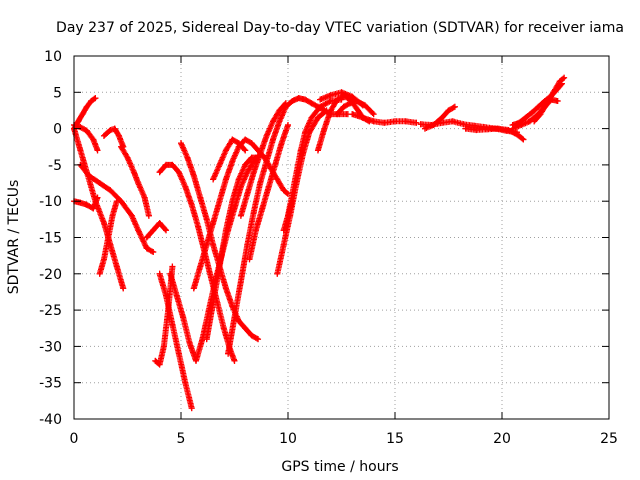 This screenshot has height=480, width=640. What do you see at coordinates (57, 93) in the screenshot?
I see `y-tick-label: 5` at bounding box center [57, 93].